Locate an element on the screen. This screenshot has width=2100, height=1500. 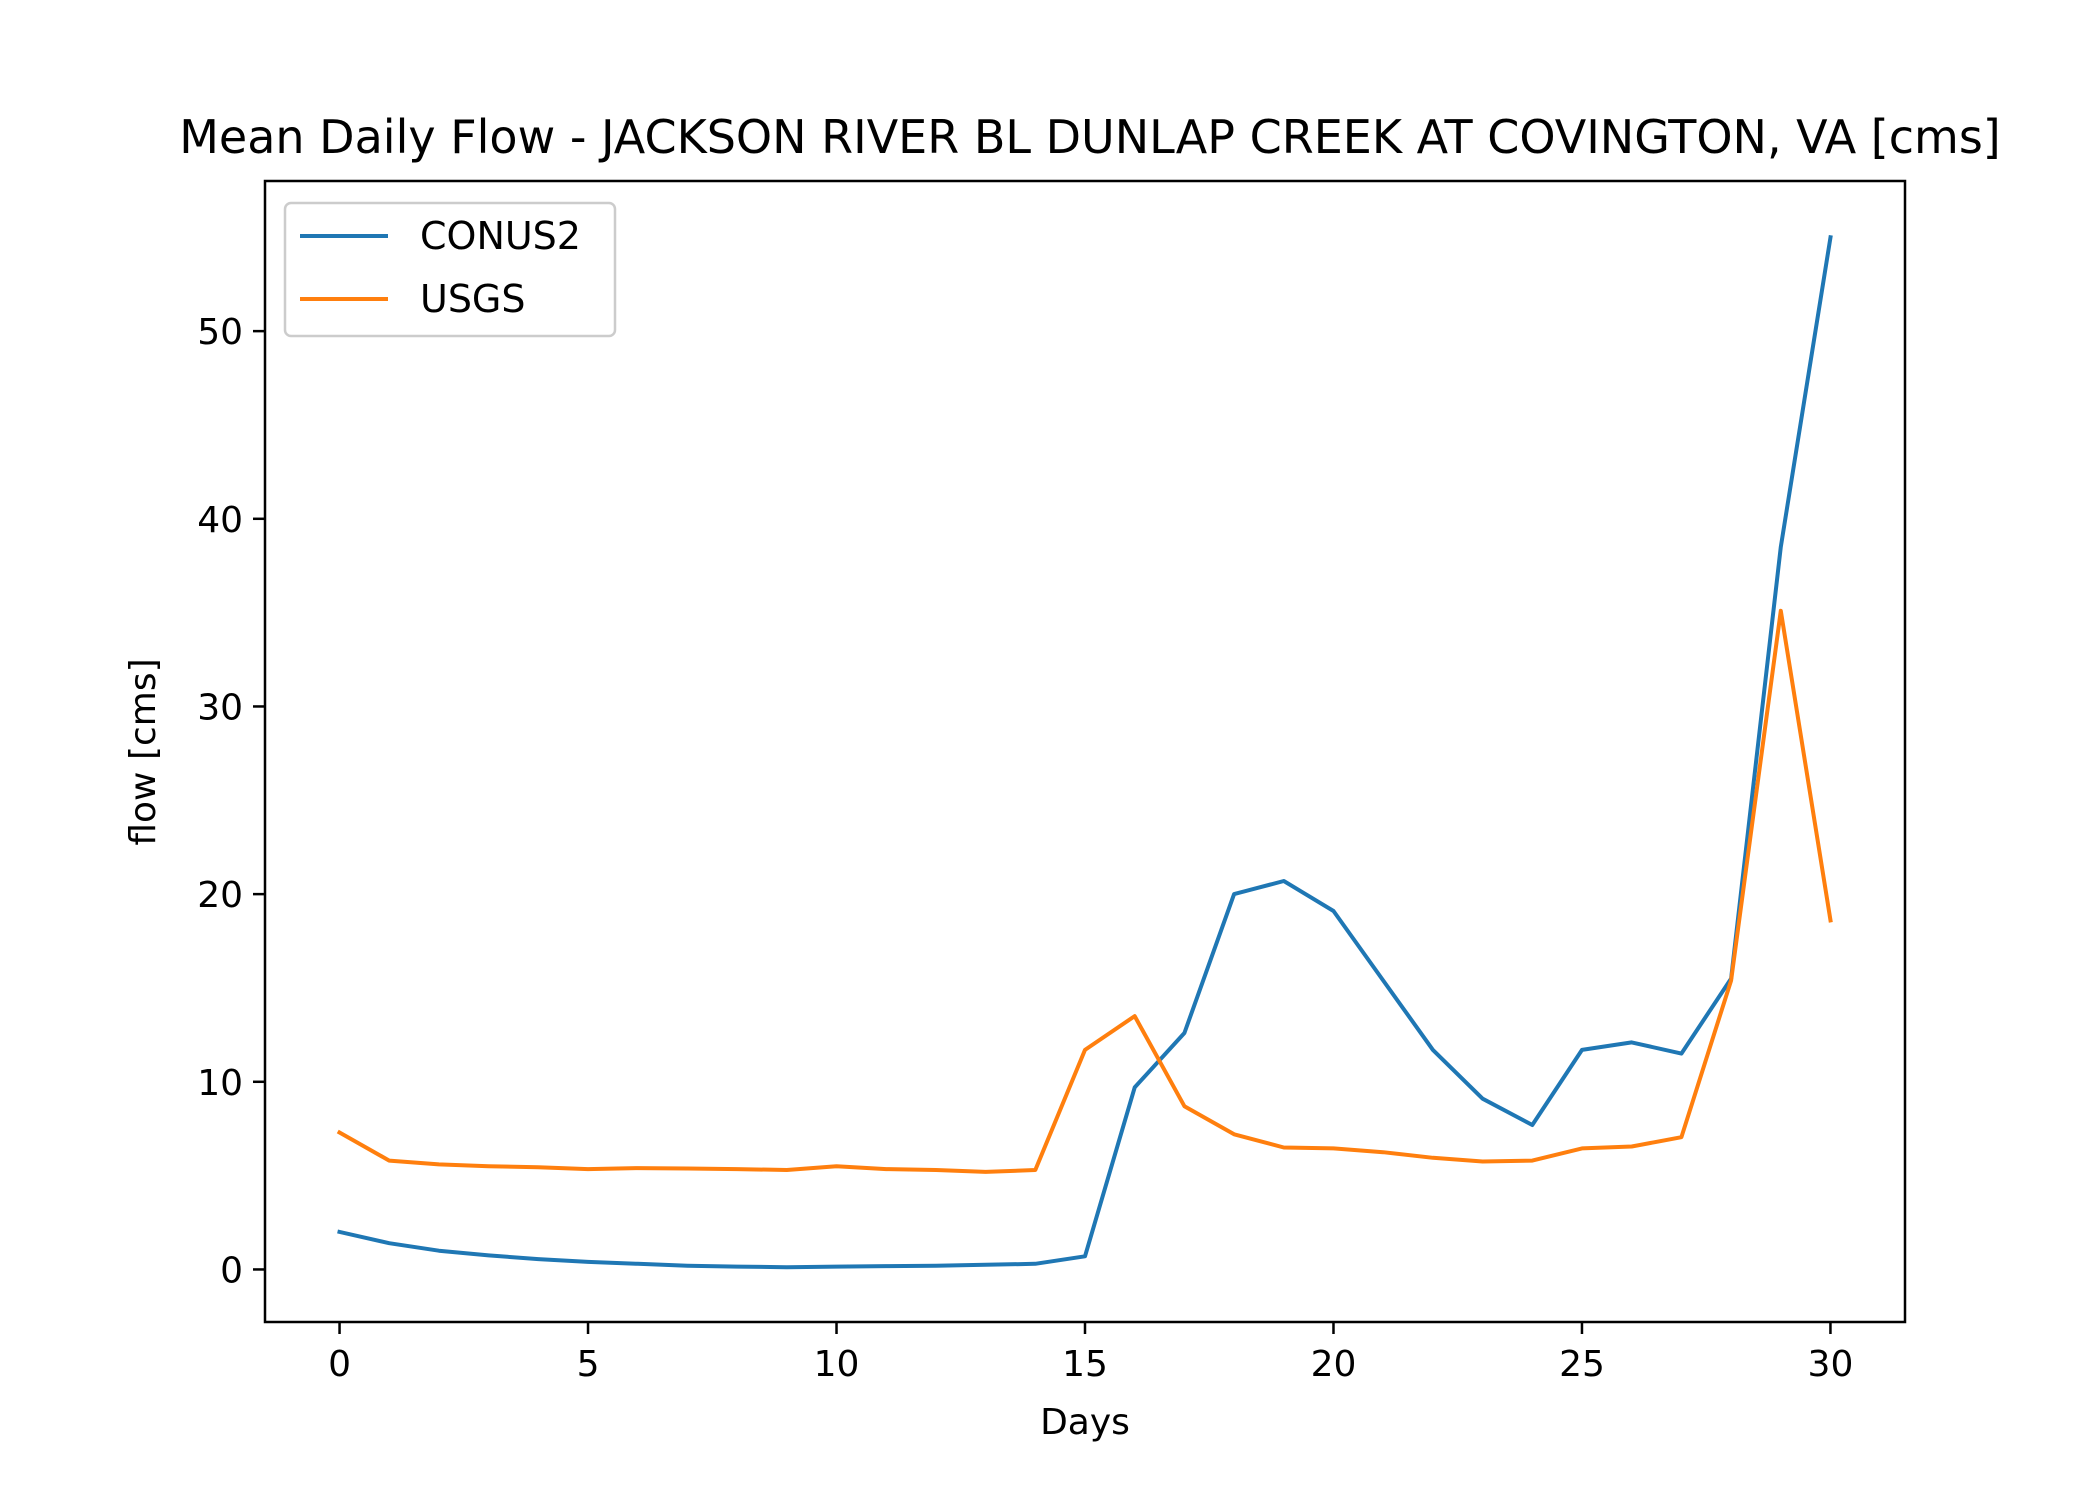
x-tick-label: 25 is located at coordinates (1582, 1364).